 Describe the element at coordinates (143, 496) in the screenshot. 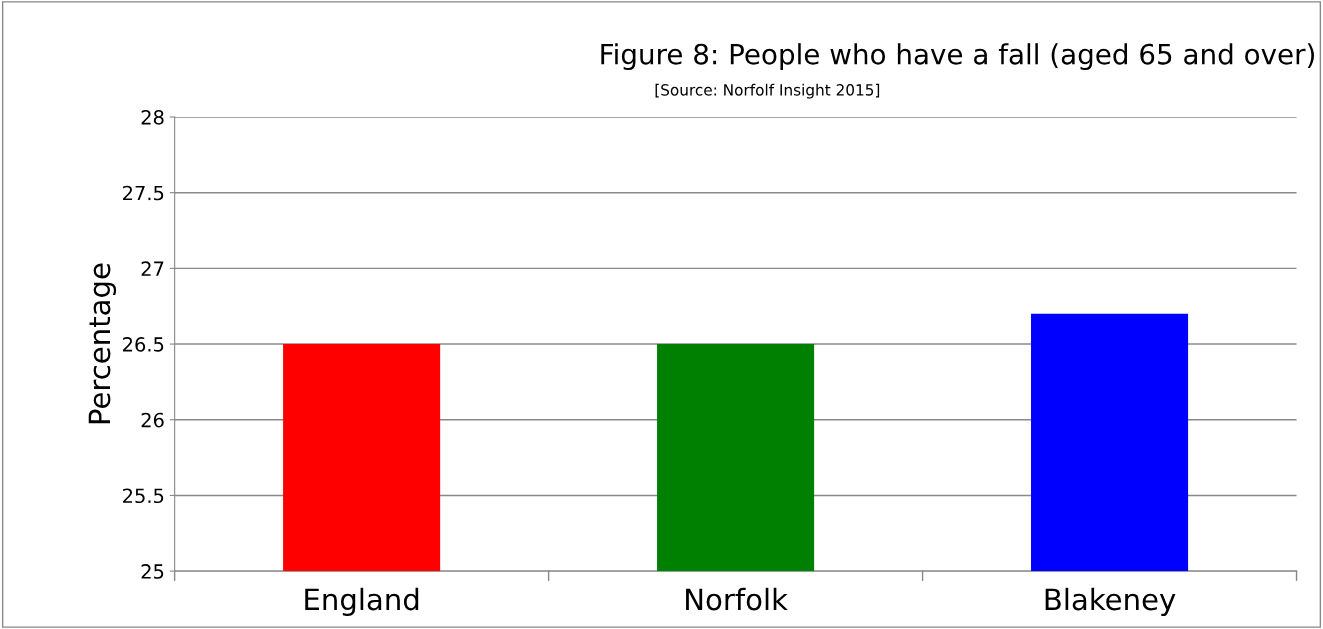

I see `y-tick-label: 25.5` at that location.